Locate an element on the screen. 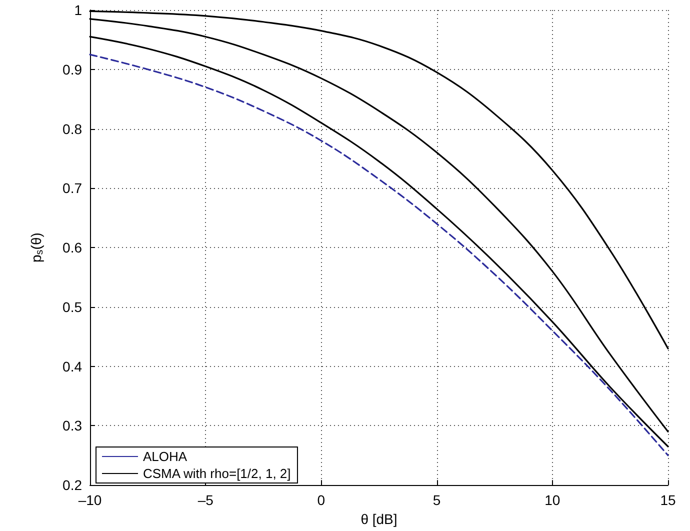  x-tick-label: –5 is located at coordinates (206, 500).